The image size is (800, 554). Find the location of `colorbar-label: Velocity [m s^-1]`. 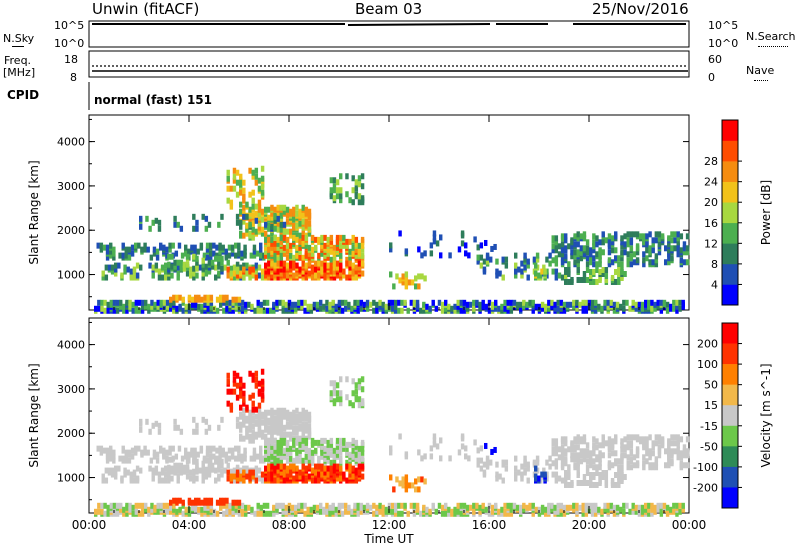

colorbar-label: Velocity [m s^-1] is located at coordinates (766, 415).